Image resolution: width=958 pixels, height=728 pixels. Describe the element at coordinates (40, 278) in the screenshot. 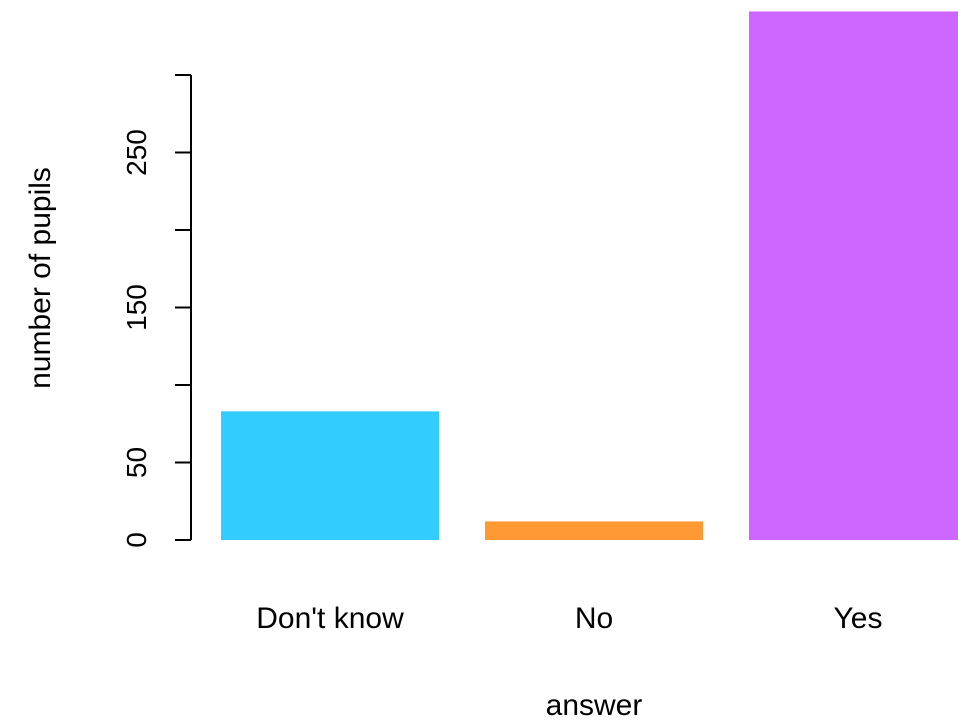

I see `y-axis-title: number of pupils` at that location.